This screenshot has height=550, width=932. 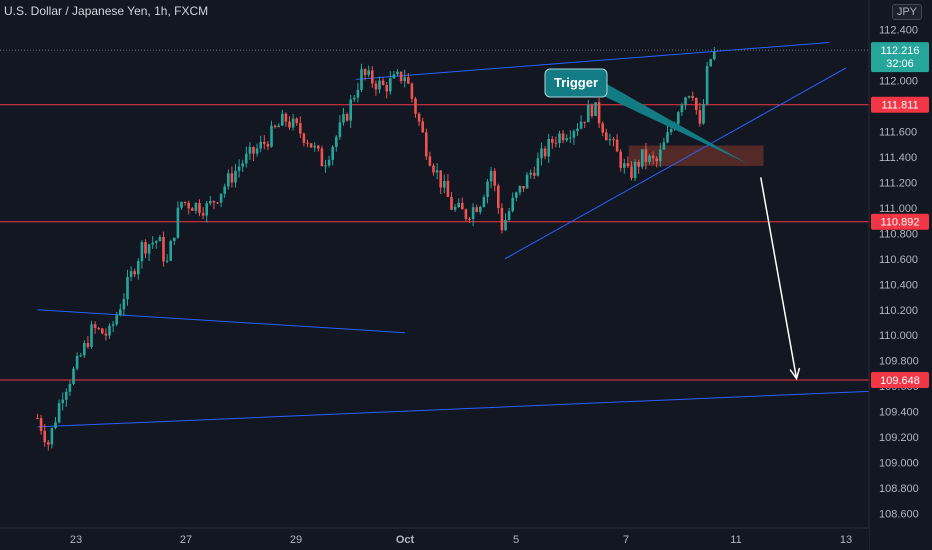 What do you see at coordinates (795, 374) in the screenshot?
I see `arrow-head` at bounding box center [795, 374].